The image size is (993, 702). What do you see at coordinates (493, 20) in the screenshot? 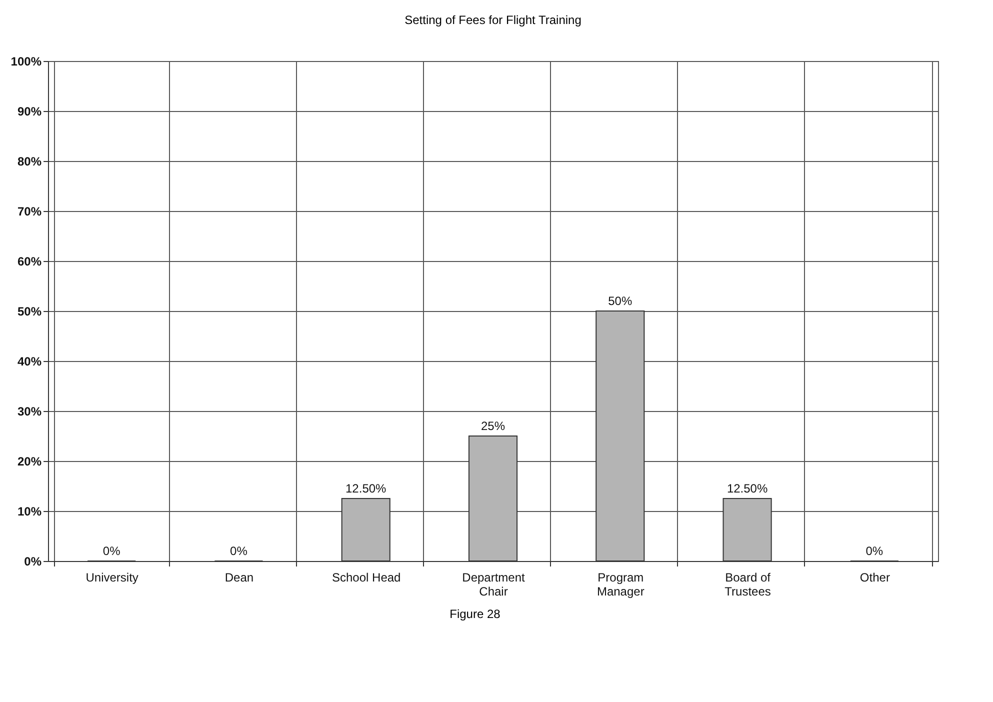
I see `chart-title: Setting of Fees for Flight Training` at bounding box center [493, 20].